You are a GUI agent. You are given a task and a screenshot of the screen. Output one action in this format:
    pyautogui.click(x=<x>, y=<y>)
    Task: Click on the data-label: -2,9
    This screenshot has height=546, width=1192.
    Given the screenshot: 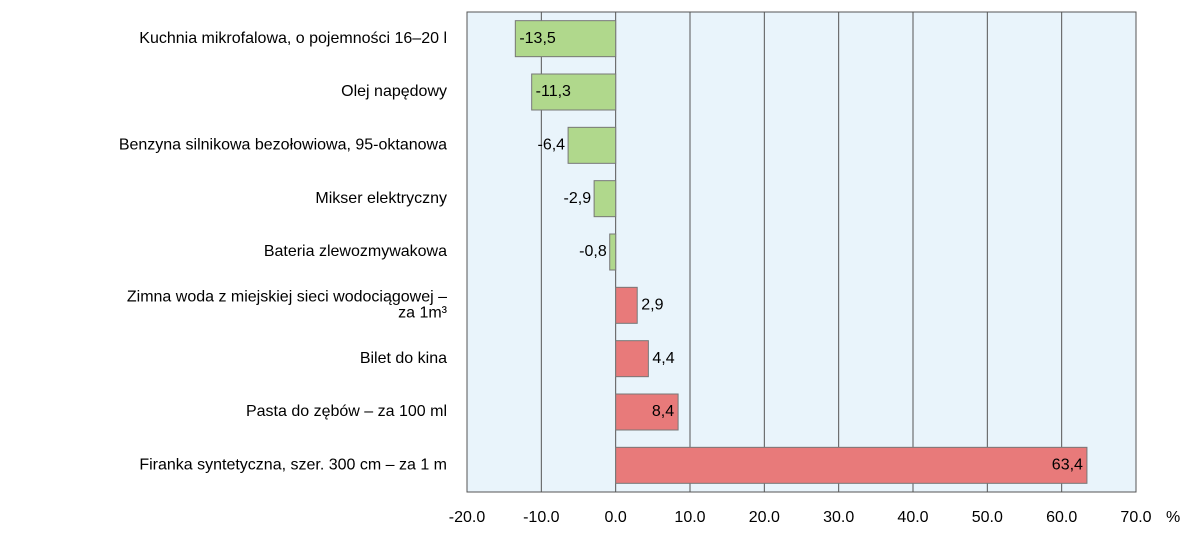 What is the action you would take?
    pyautogui.click(x=578, y=198)
    